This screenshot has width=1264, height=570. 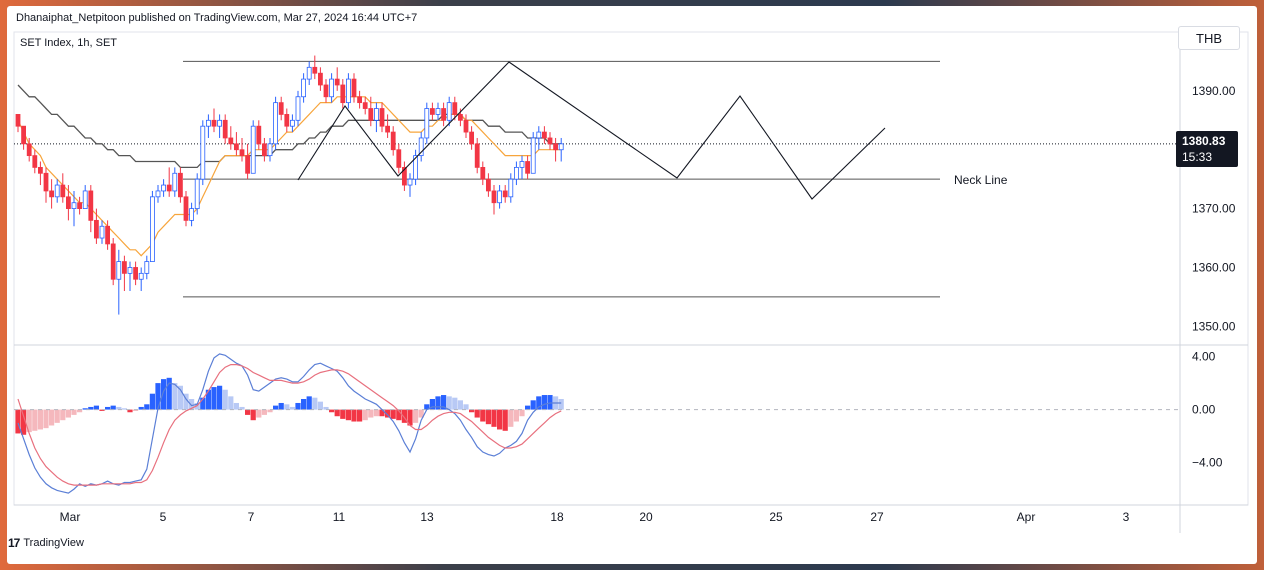 I want to click on time-tick-label: 13, so click(x=427, y=517).